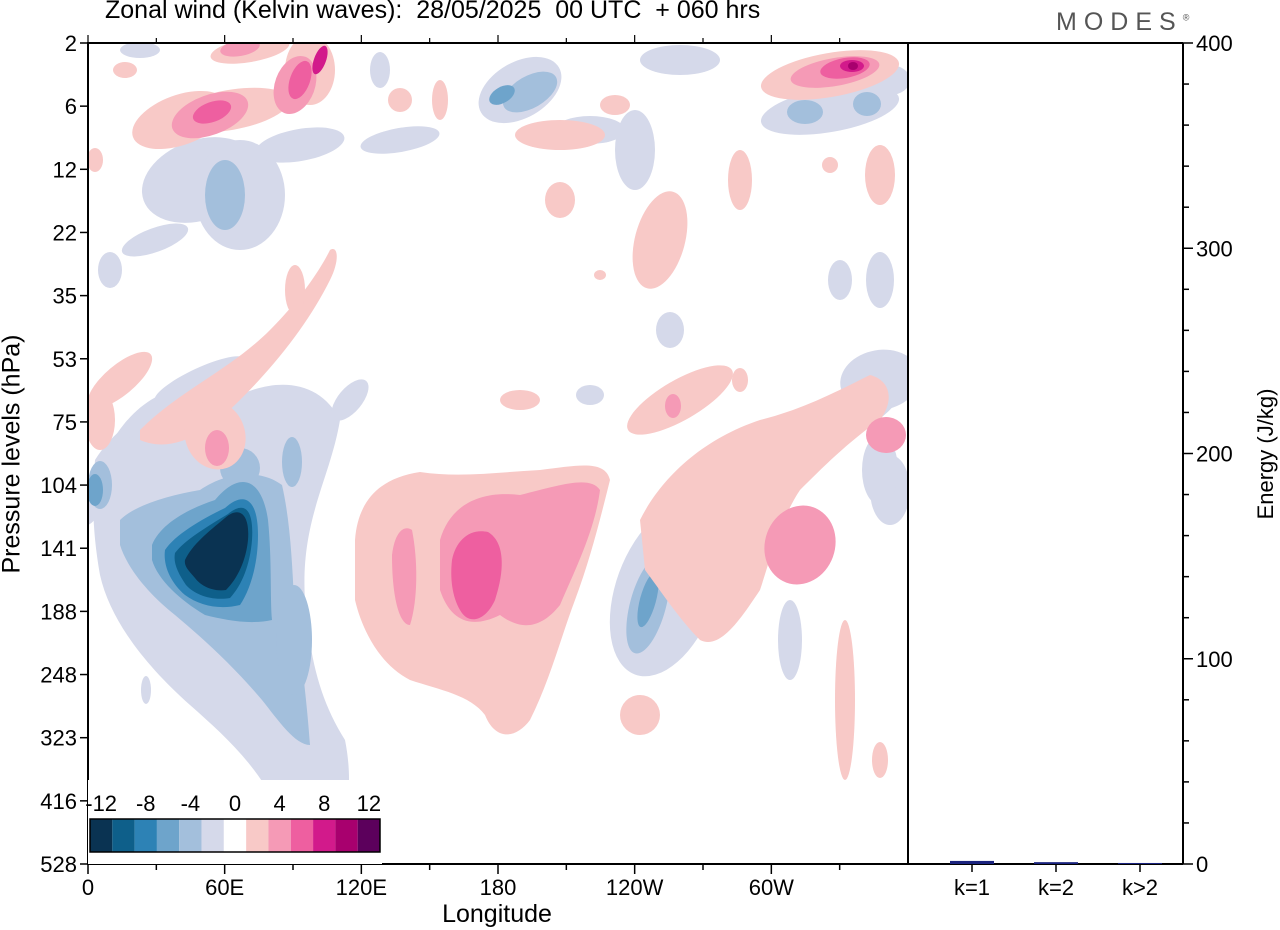  I want to click on y-tick-label: 53, so click(65, 359).